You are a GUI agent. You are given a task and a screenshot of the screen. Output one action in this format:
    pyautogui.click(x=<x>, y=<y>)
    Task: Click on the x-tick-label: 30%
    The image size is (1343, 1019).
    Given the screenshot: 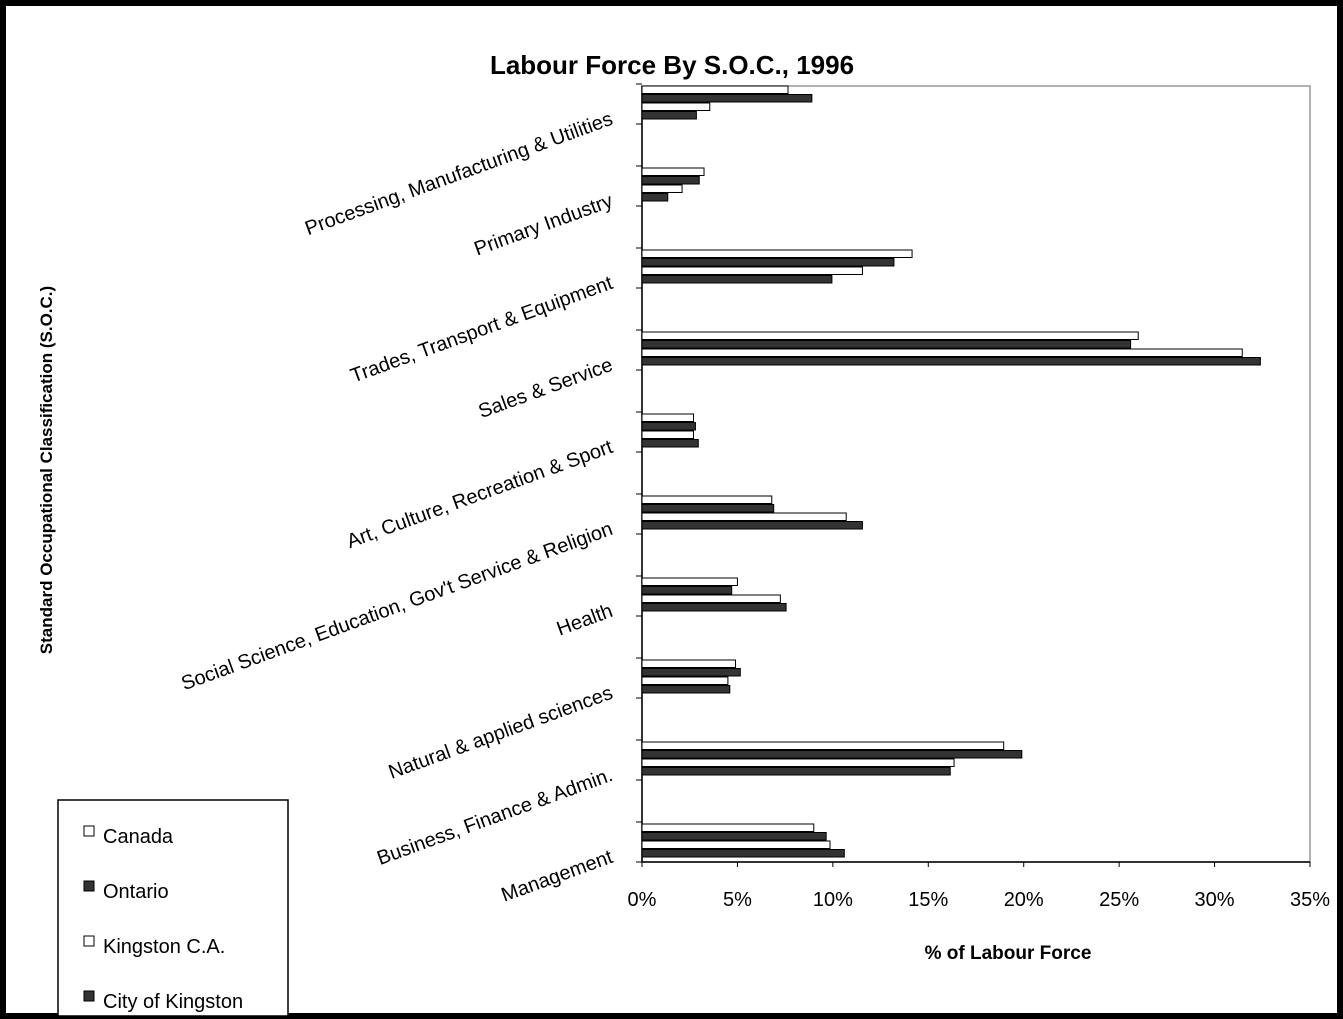 What is the action you would take?
    pyautogui.click(x=1215, y=900)
    